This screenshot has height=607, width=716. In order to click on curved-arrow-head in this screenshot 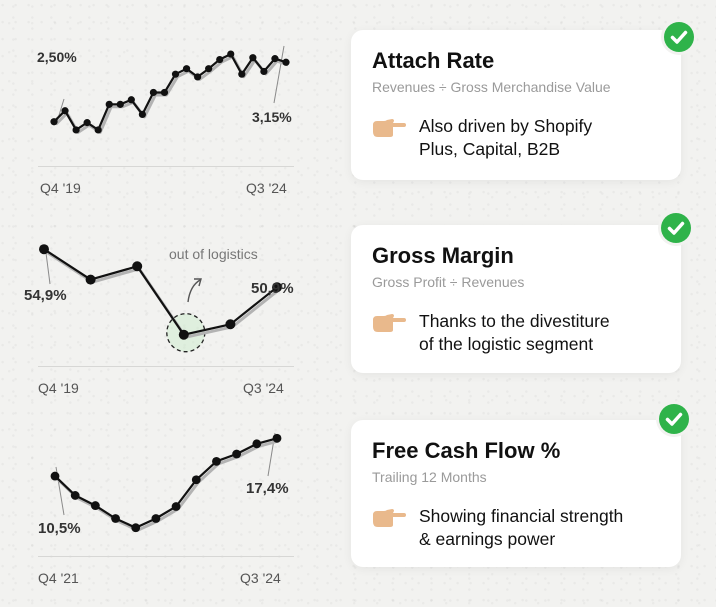, I will do `click(198, 282)`.